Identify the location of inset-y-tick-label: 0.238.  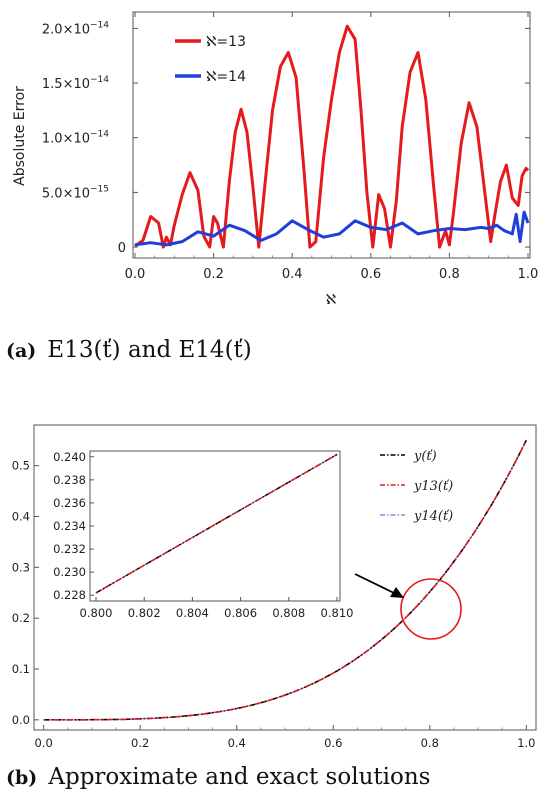
(69, 480).